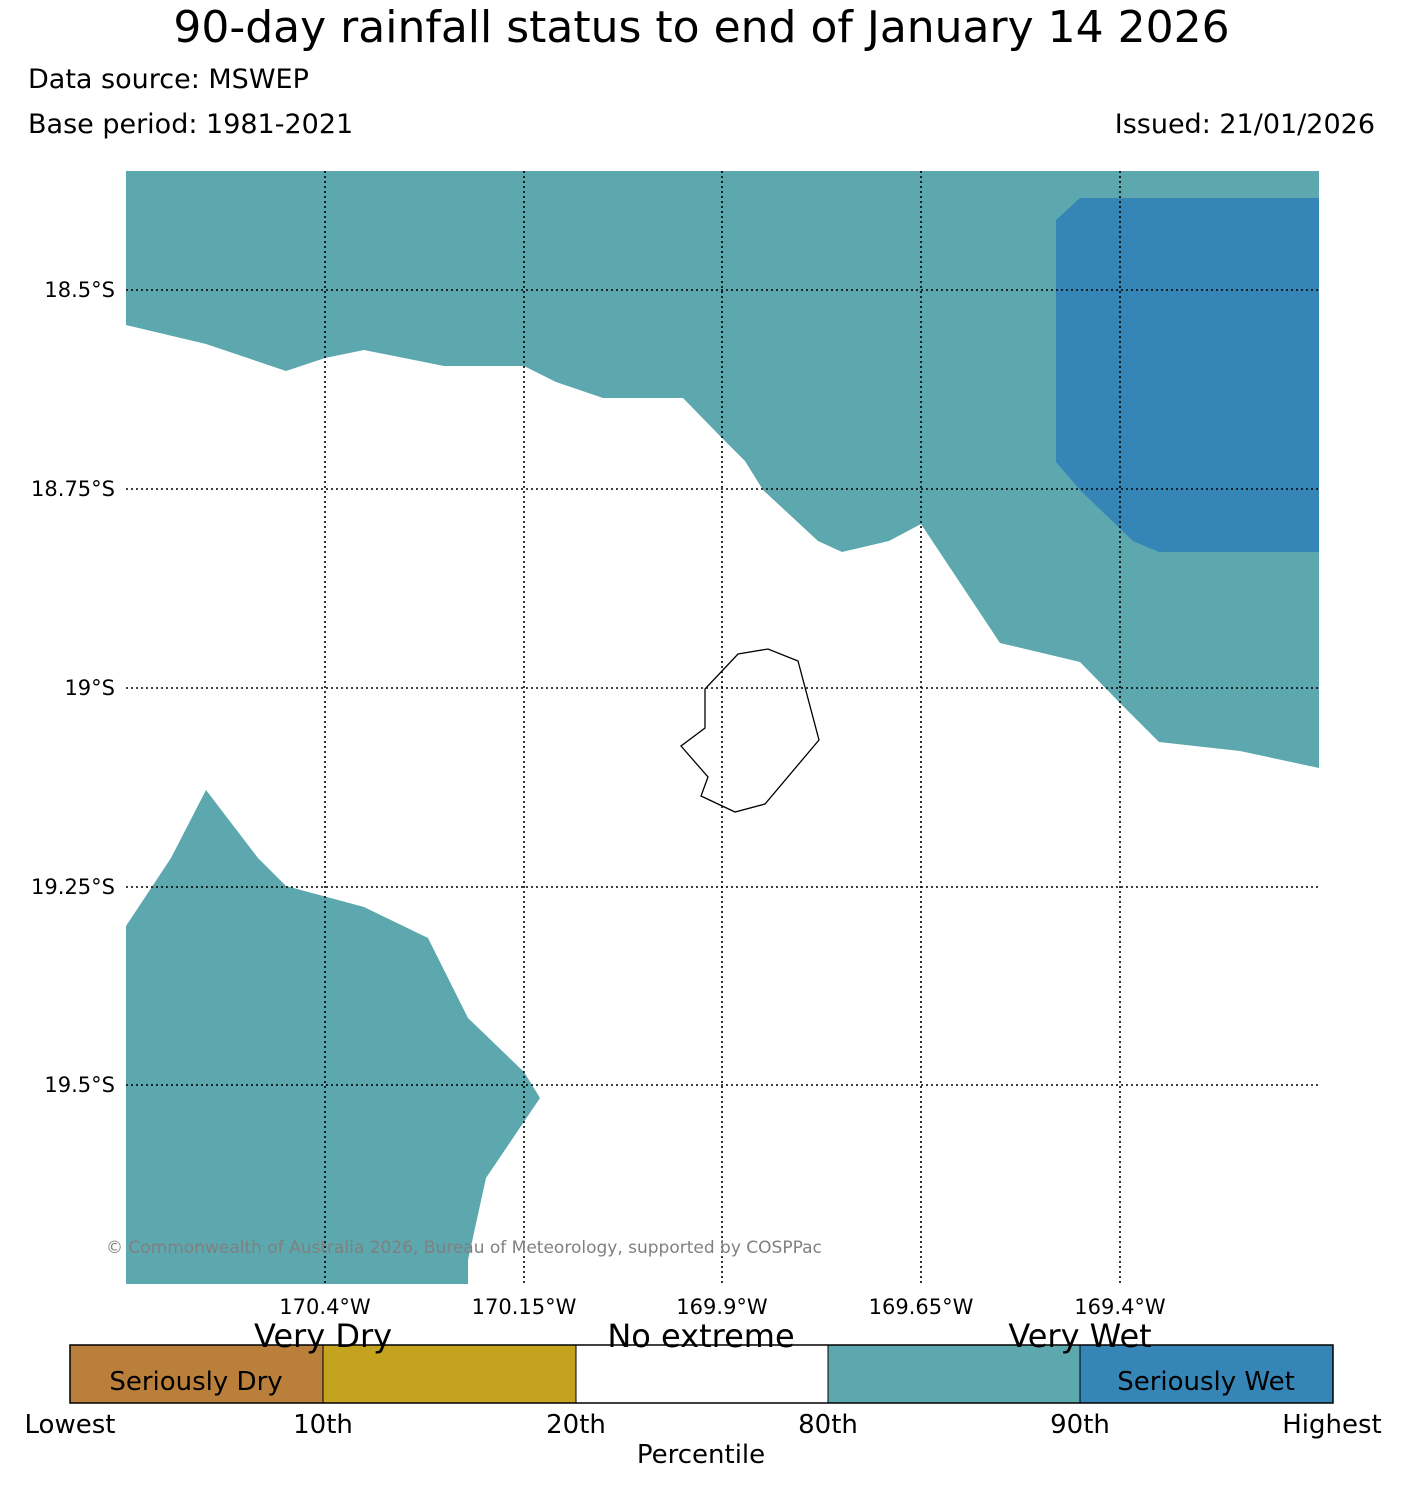 The image size is (1403, 1494). What do you see at coordinates (73, 489) in the screenshot?
I see `lat-label: 18.75°S` at bounding box center [73, 489].